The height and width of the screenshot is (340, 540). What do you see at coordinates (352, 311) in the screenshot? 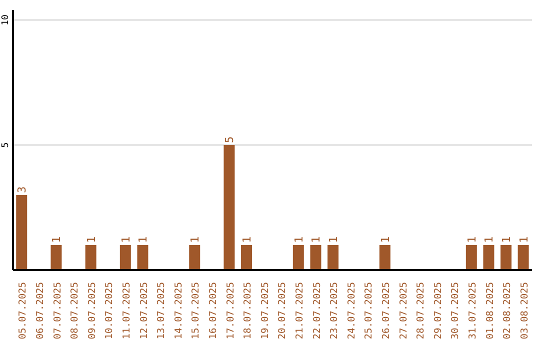
I see `x-tick-label: 24.07.2025` at bounding box center [352, 311].